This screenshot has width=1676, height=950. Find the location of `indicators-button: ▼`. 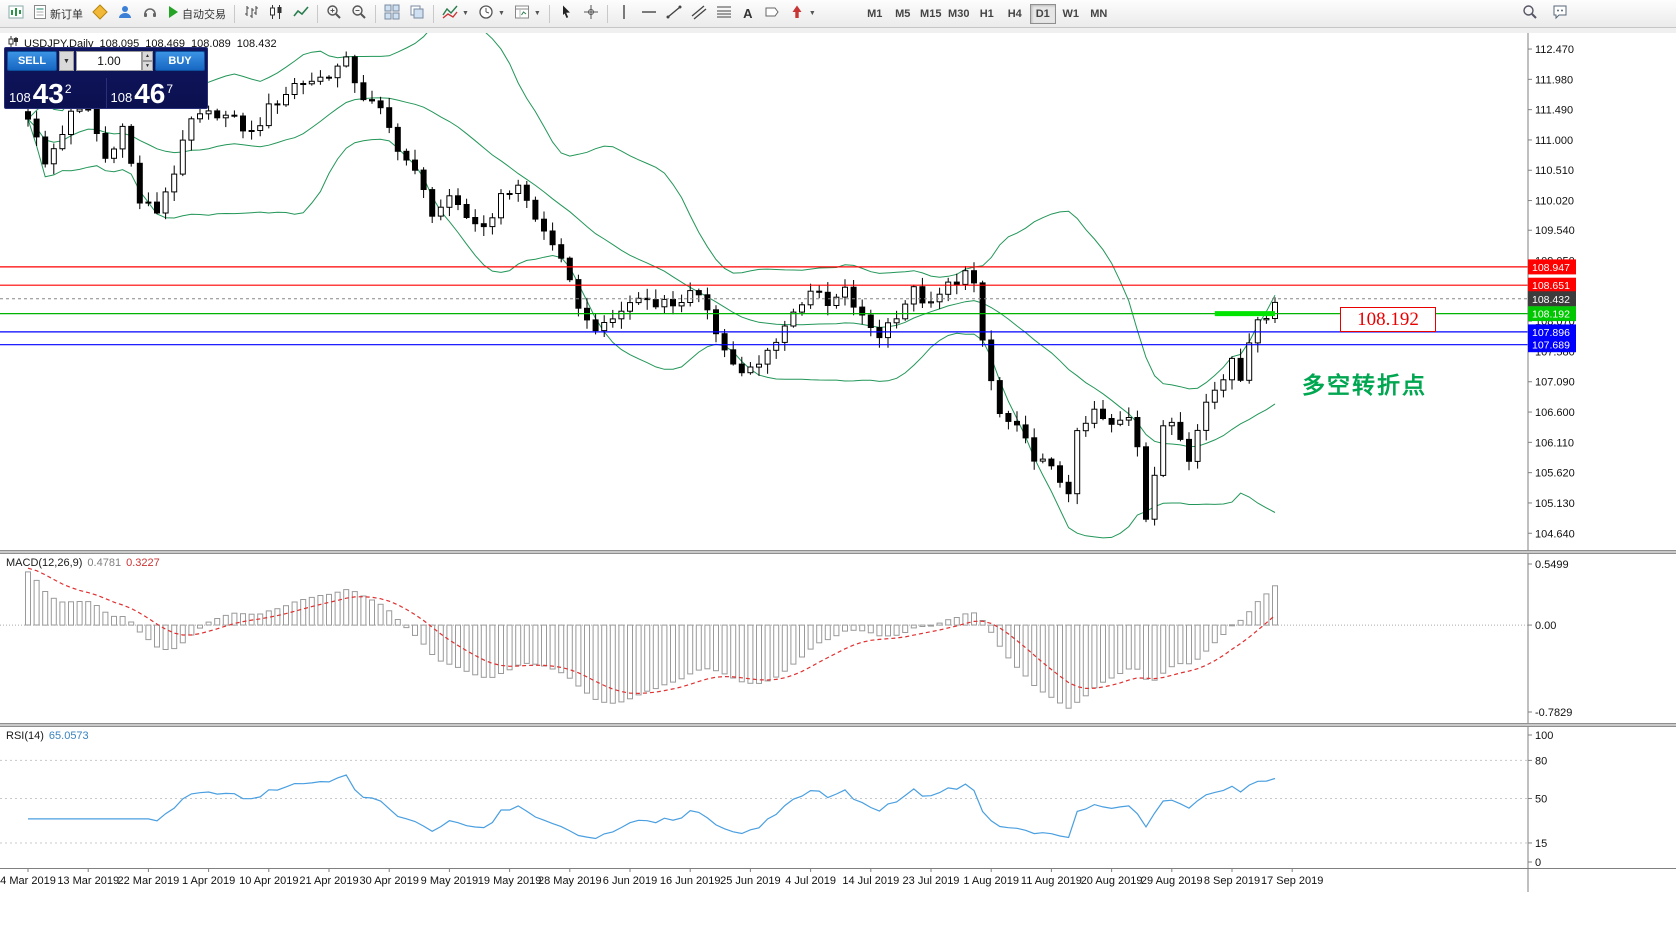

indicators-button: ▼ is located at coordinates (455, 14).